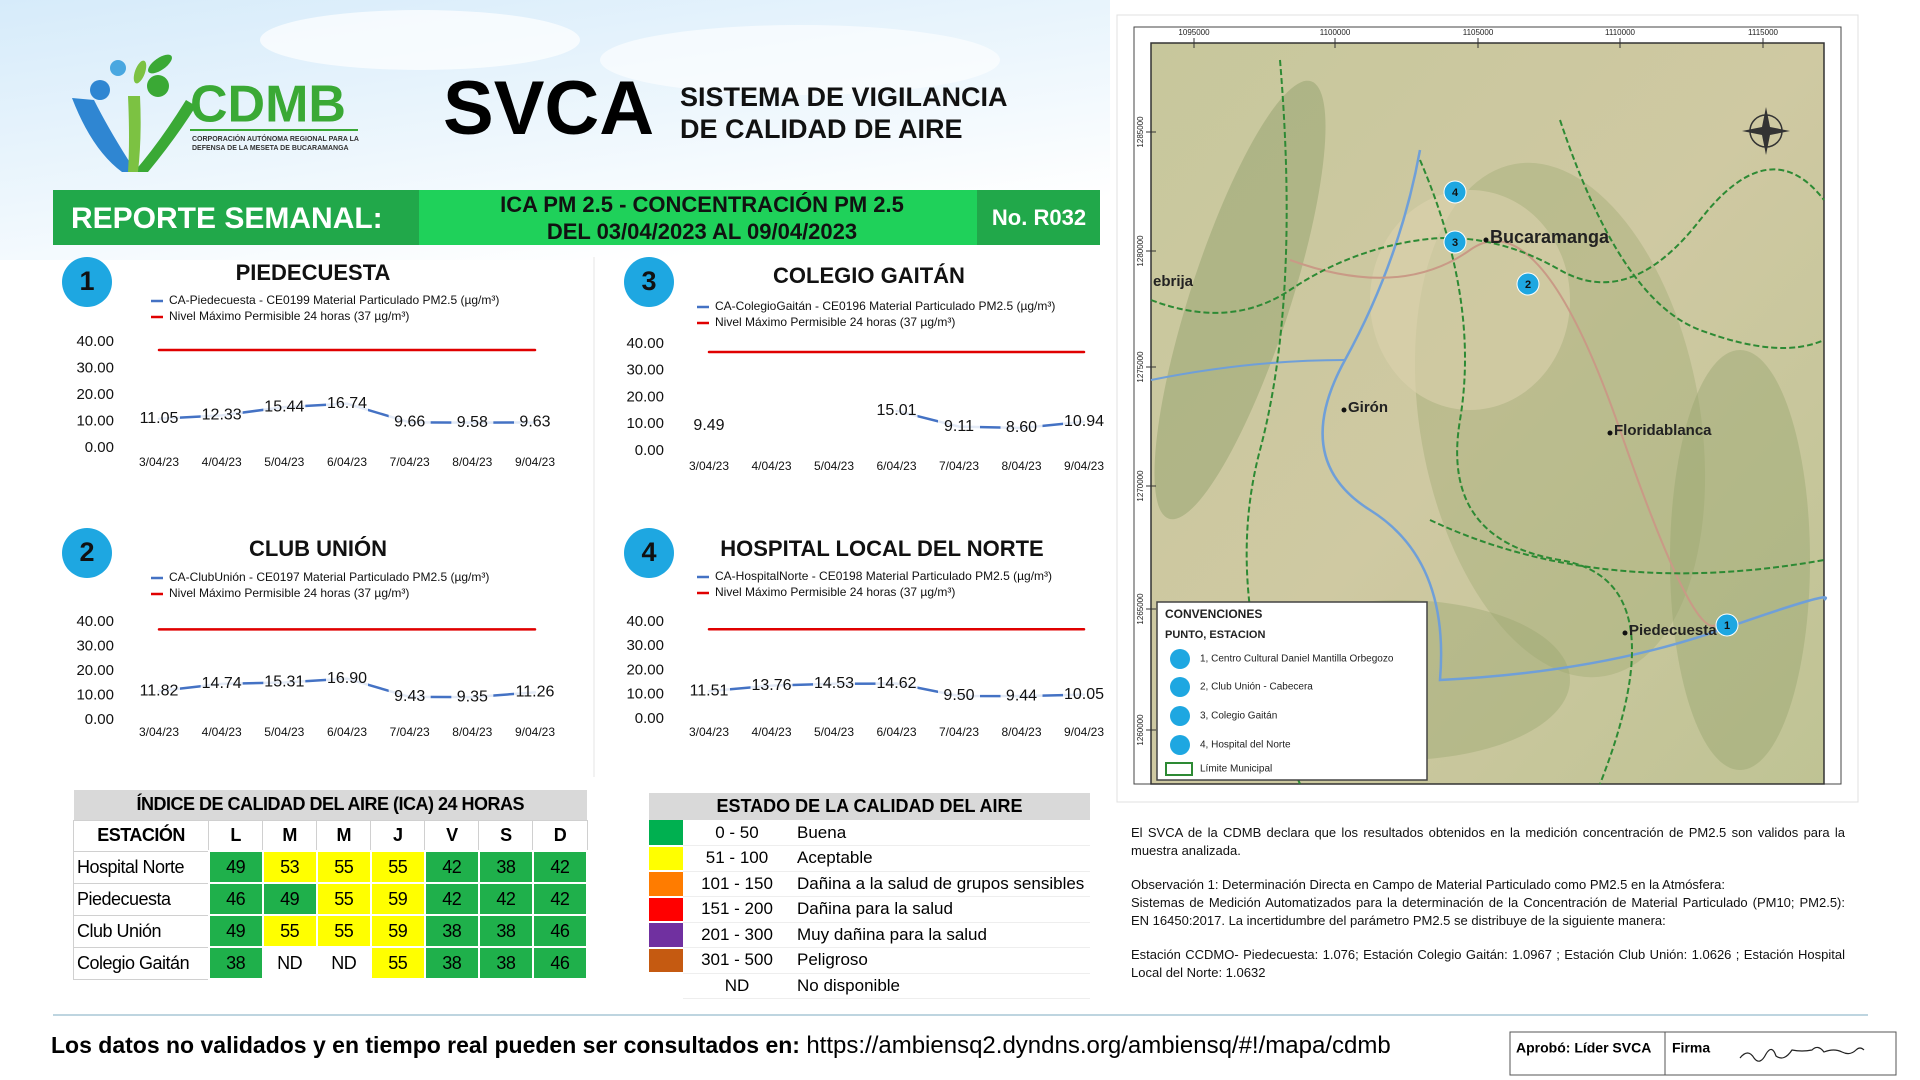 Image resolution: width=1920 pixels, height=1080 pixels. I want to click on subtitle: SISTEMA DE VIGILANCIA, so click(844, 97).